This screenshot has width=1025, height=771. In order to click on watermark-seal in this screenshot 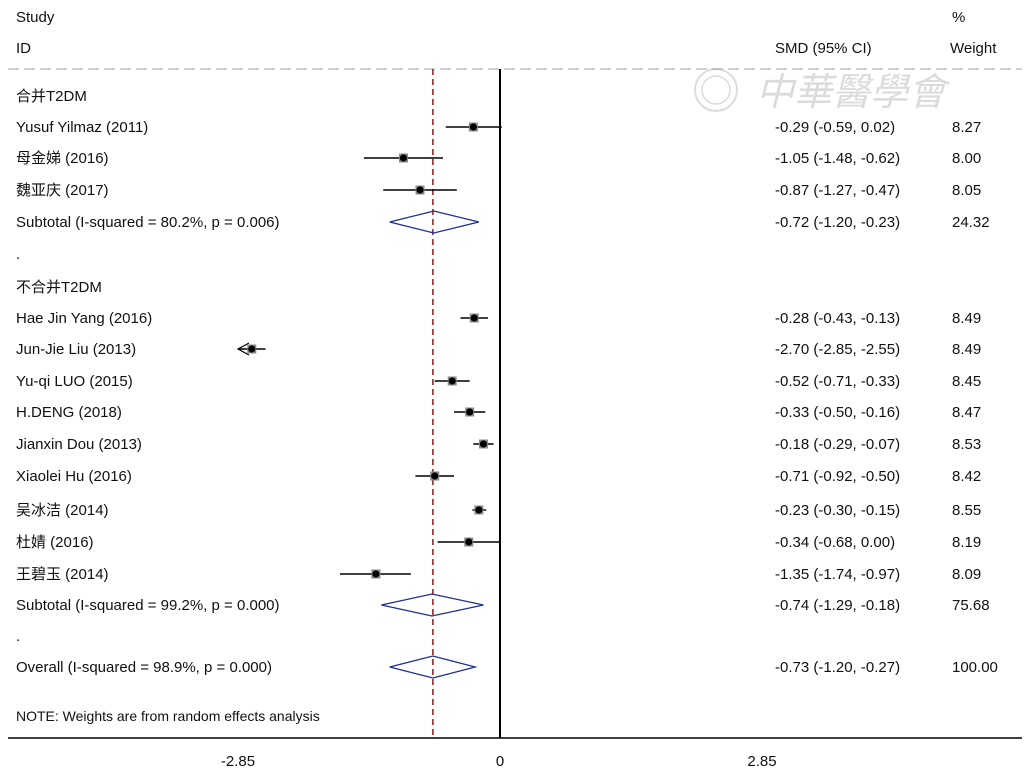, I will do `click(716, 90)`.